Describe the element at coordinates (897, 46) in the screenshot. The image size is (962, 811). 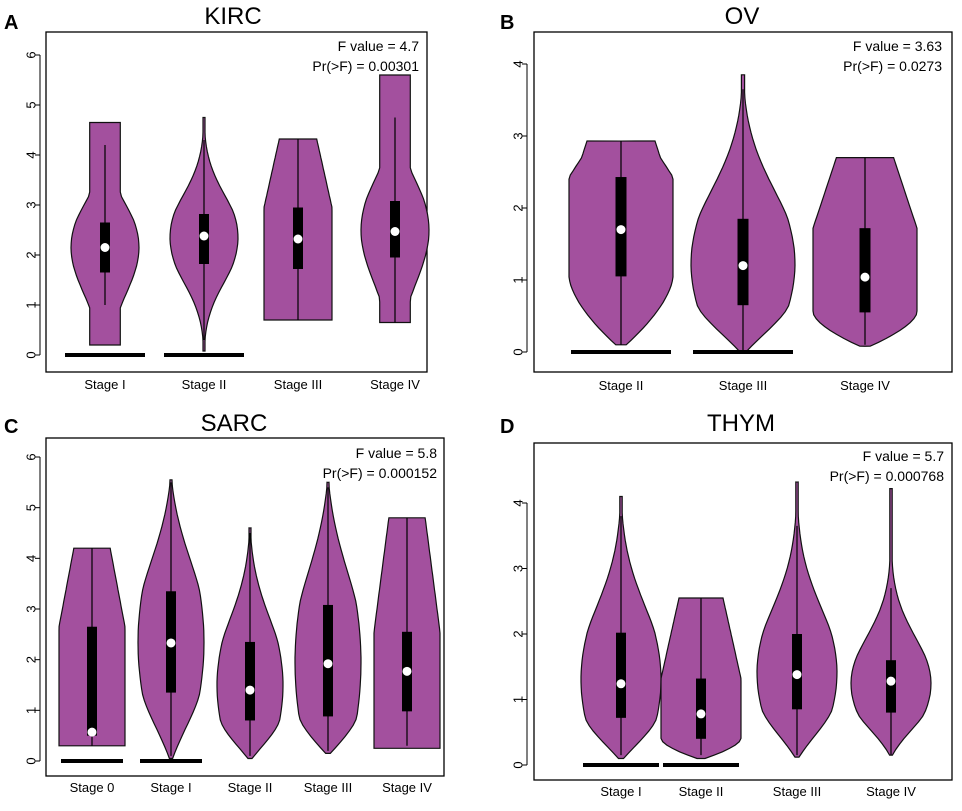
I see `f-value-b: F value = 3.63` at that location.